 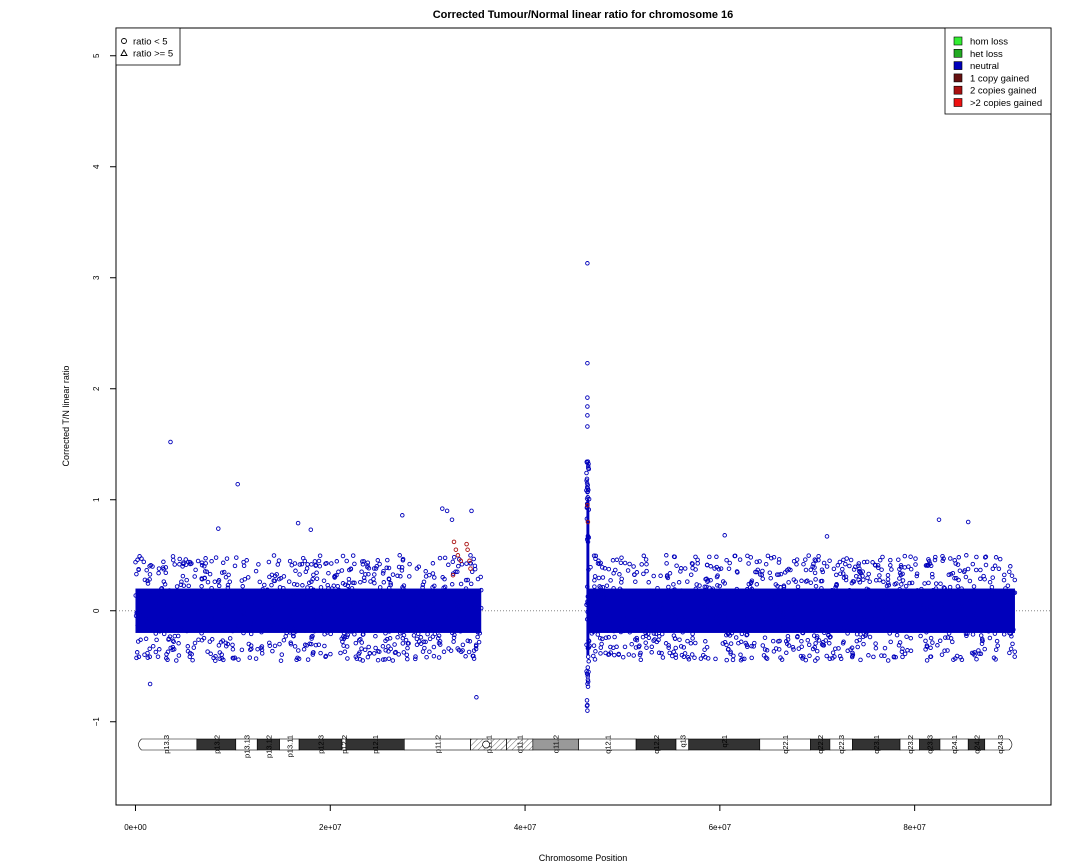 What do you see at coordinates (820, 744) in the screenshot?
I see `ideogram-band-label: q22.2` at bounding box center [820, 744].